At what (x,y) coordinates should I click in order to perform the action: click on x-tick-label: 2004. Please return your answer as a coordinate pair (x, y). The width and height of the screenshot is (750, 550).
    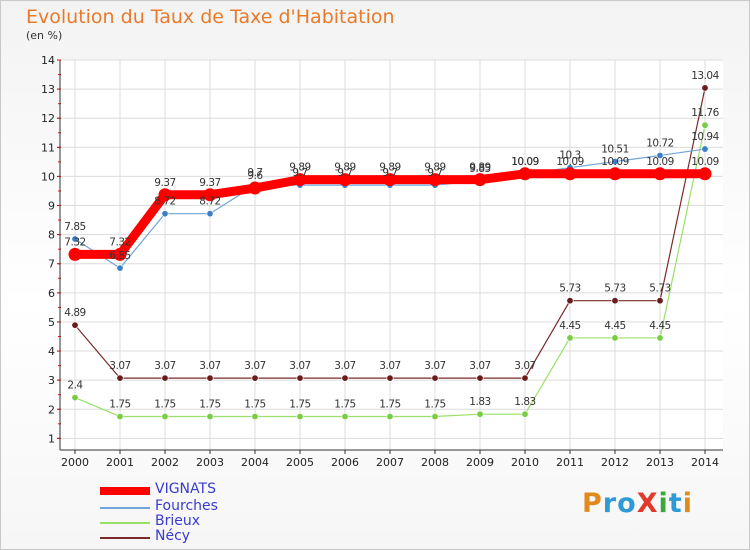
    Looking at the image, I should click on (255, 462).